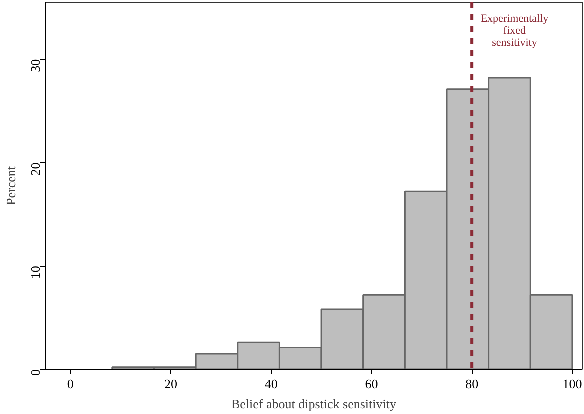  What do you see at coordinates (314, 404) in the screenshot?
I see `x-axis-title: Belief about dipstick sensitivity` at bounding box center [314, 404].